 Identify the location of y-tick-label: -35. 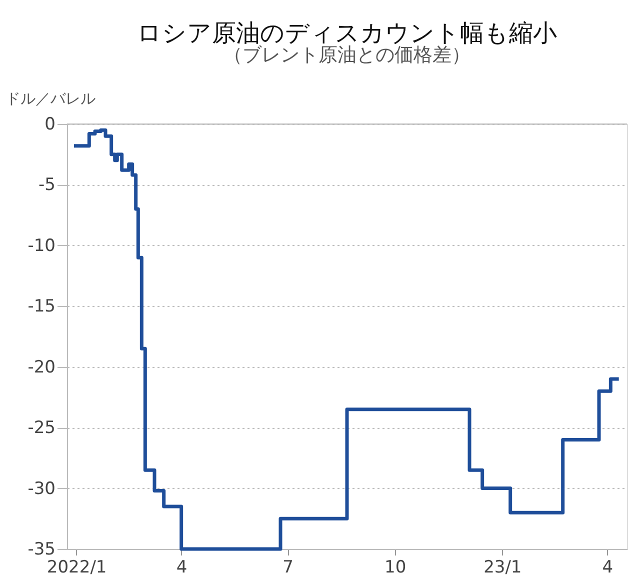
(42, 550).